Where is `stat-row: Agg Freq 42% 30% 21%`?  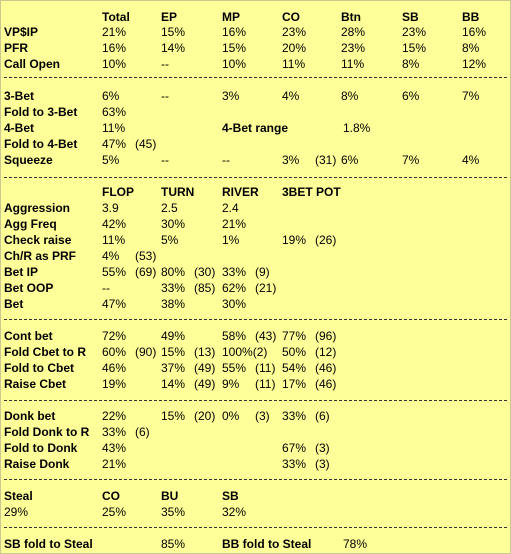 stat-row: Agg Freq 42% 30% 21% is located at coordinates (255, 224).